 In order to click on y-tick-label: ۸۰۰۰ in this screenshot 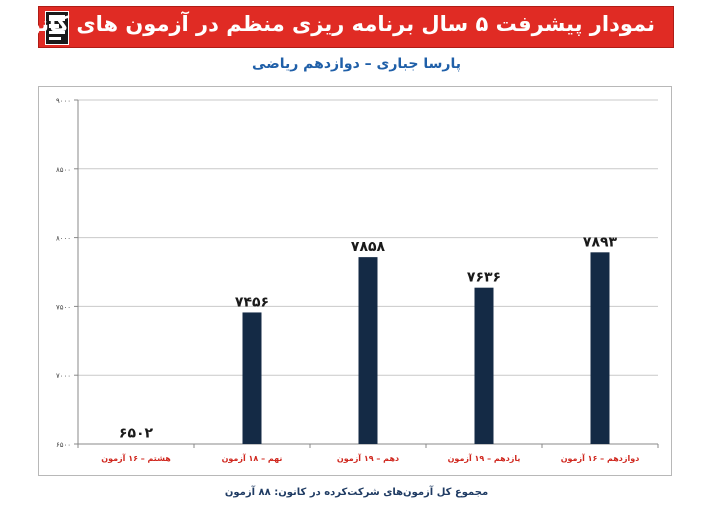, I will do `click(63, 239)`.